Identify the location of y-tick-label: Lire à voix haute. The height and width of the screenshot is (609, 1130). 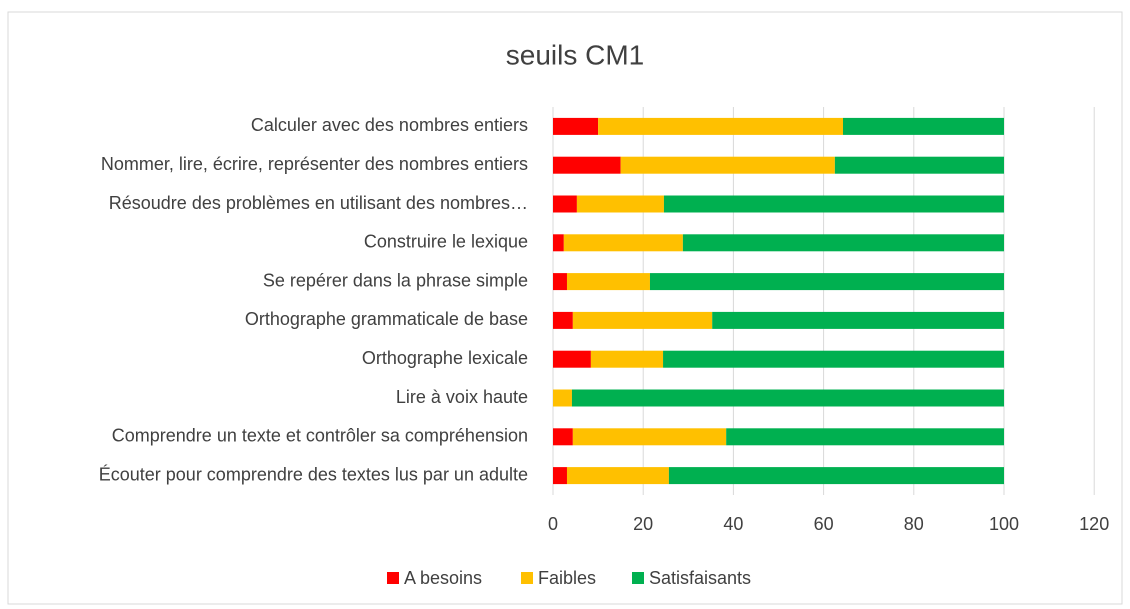
(462, 397).